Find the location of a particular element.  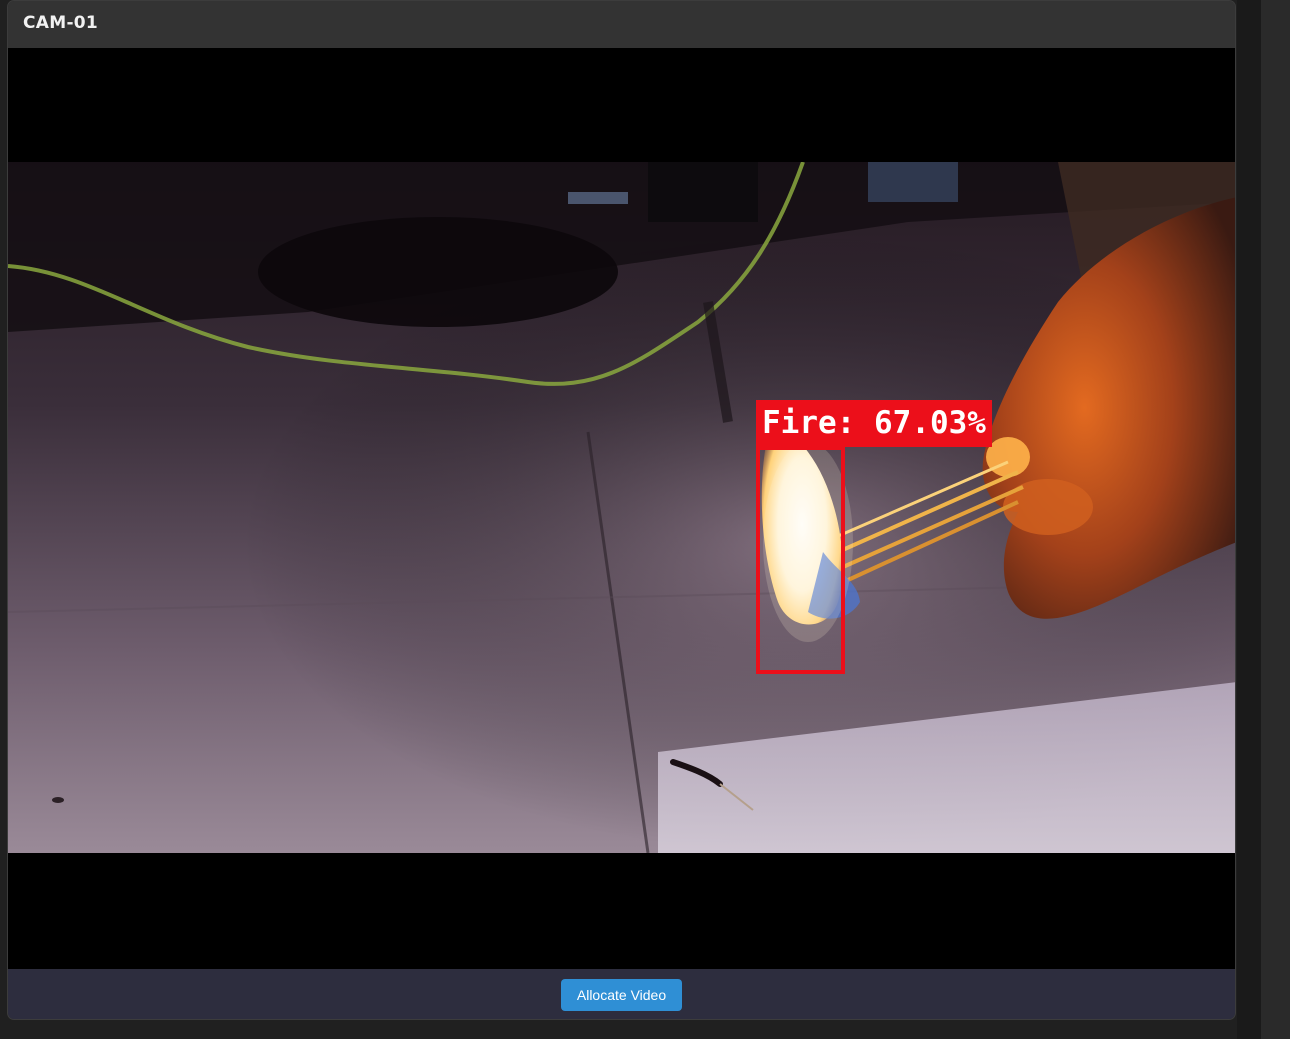

fire-detection-box is located at coordinates (800, 560).